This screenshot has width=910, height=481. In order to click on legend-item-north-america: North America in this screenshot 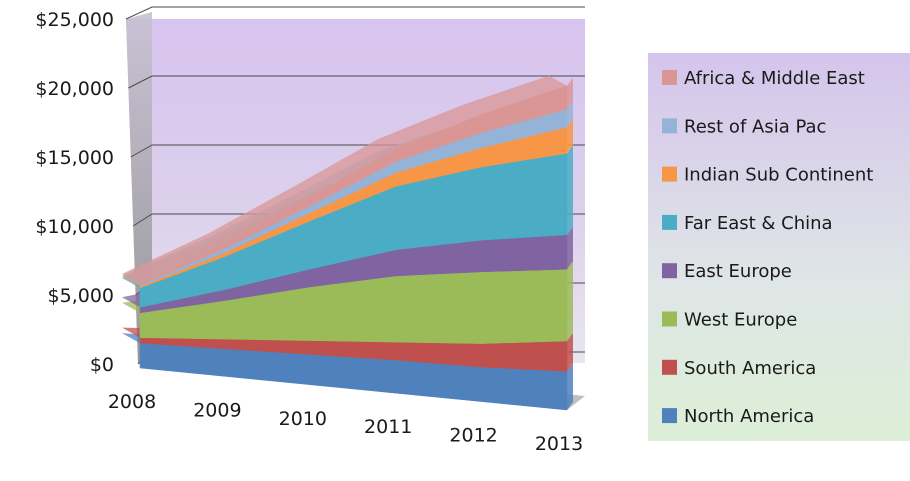, I will do `click(738, 416)`.